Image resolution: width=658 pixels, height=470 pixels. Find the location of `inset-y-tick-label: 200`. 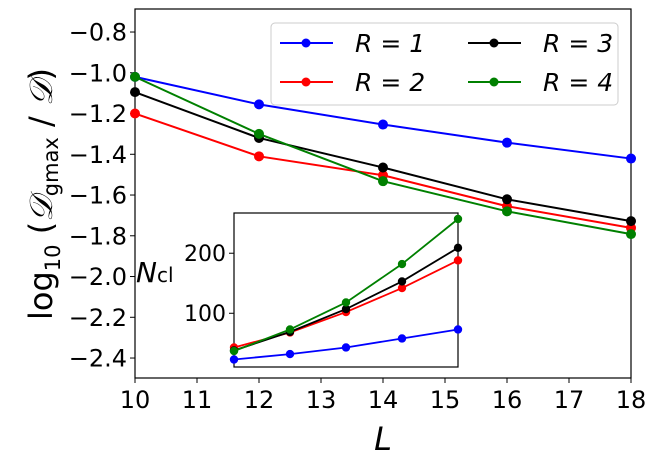

inset-y-tick-label: 200 is located at coordinates (205, 254).